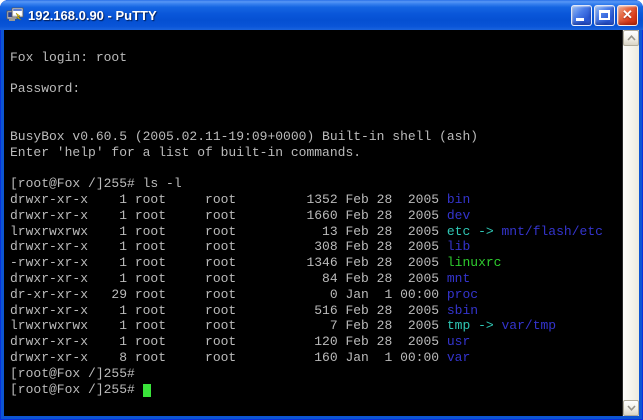 This screenshot has height=420, width=643. What do you see at coordinates (69, 57) in the screenshot?
I see `terminal-text: Fox login: root` at bounding box center [69, 57].